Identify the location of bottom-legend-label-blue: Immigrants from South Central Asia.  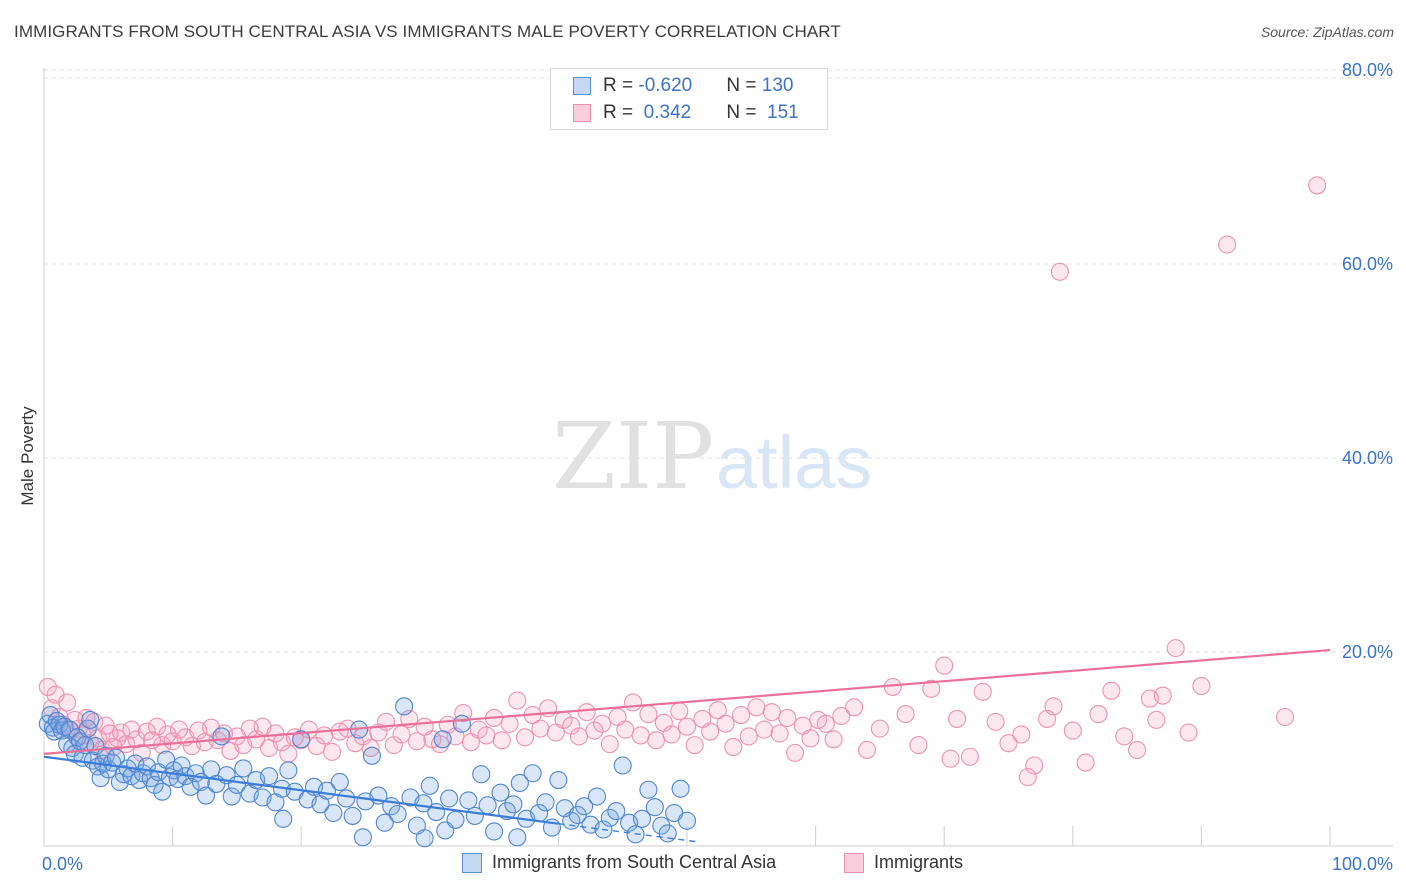
(634, 862).